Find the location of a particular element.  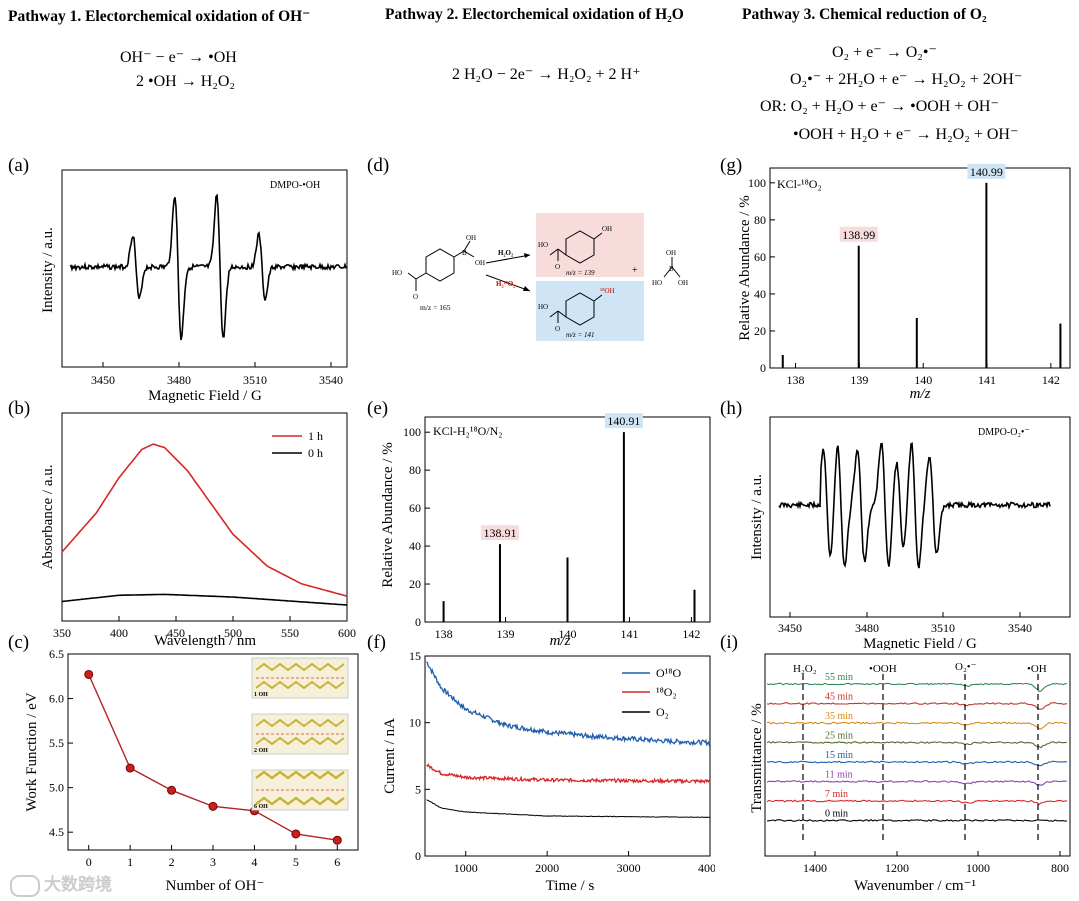

product2-HO: HO is located at coordinates (543, 307).